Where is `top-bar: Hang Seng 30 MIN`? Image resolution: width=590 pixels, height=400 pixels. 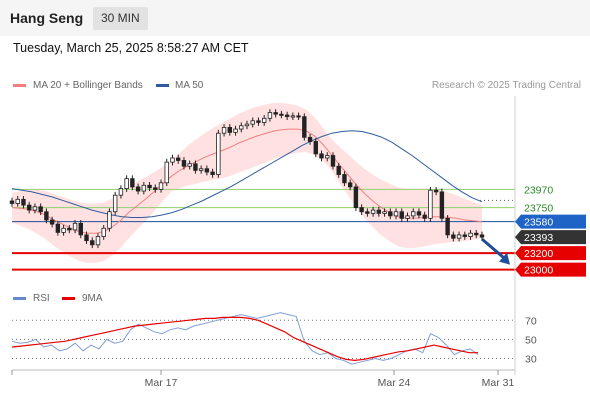 top-bar: Hang Seng 30 MIN is located at coordinates (295, 18).